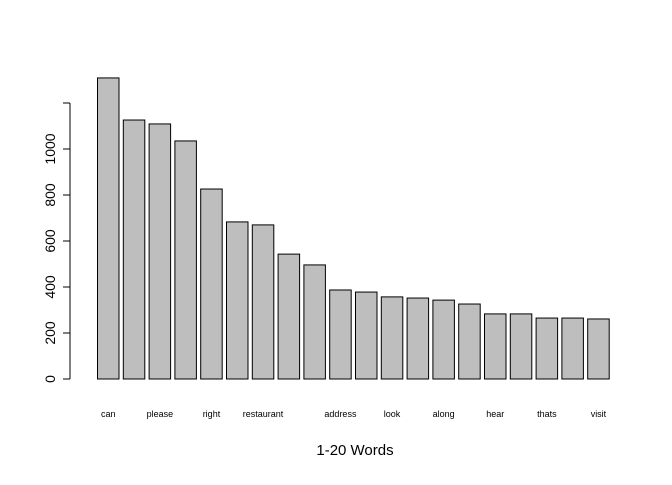 The width and height of the screenshot is (672, 485). I want to click on y-tick-label: 400, so click(50, 287).